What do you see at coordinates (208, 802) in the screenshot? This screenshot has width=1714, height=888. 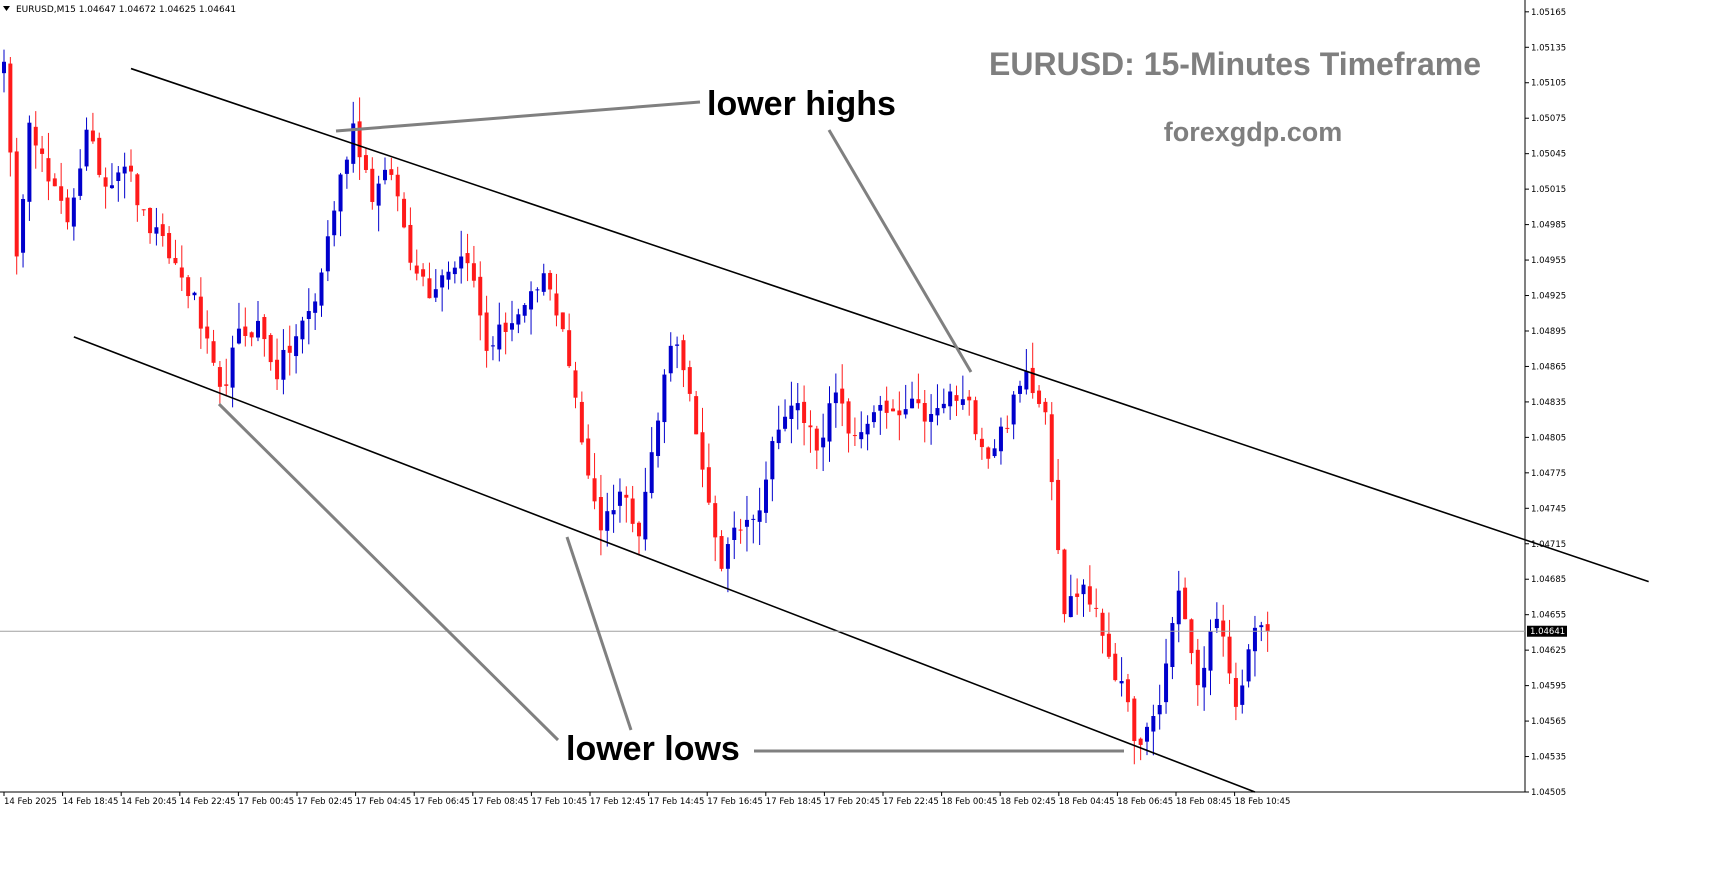 I see `x-tick-label: 14 Feb 22:45` at bounding box center [208, 802].